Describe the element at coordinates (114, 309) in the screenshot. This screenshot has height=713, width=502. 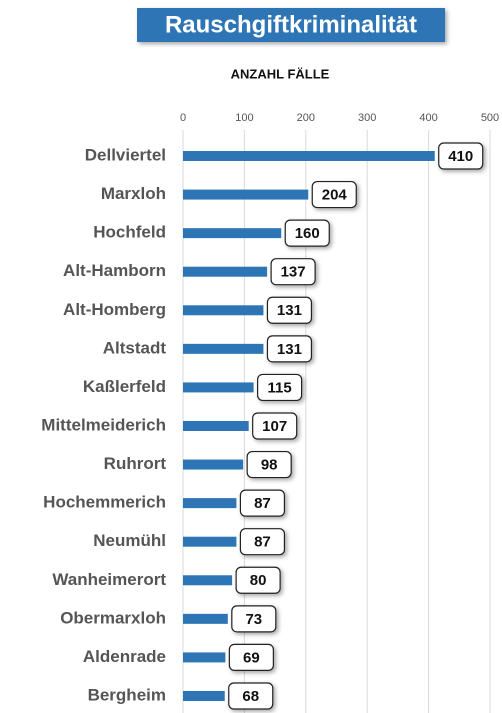
I see `y-tick-label: Alt-Homberg` at that location.